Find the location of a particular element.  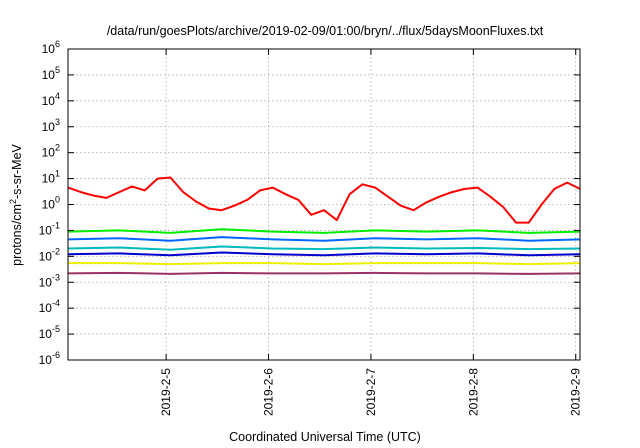

y-tick-label: 10⁻⁴ is located at coordinates (49, 306).